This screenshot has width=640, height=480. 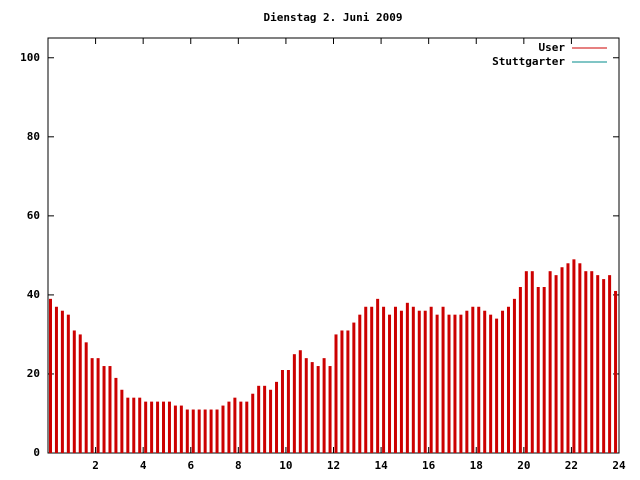 I want to click on chart-title: Dienstag 2. Juni 2009, so click(x=332, y=17).